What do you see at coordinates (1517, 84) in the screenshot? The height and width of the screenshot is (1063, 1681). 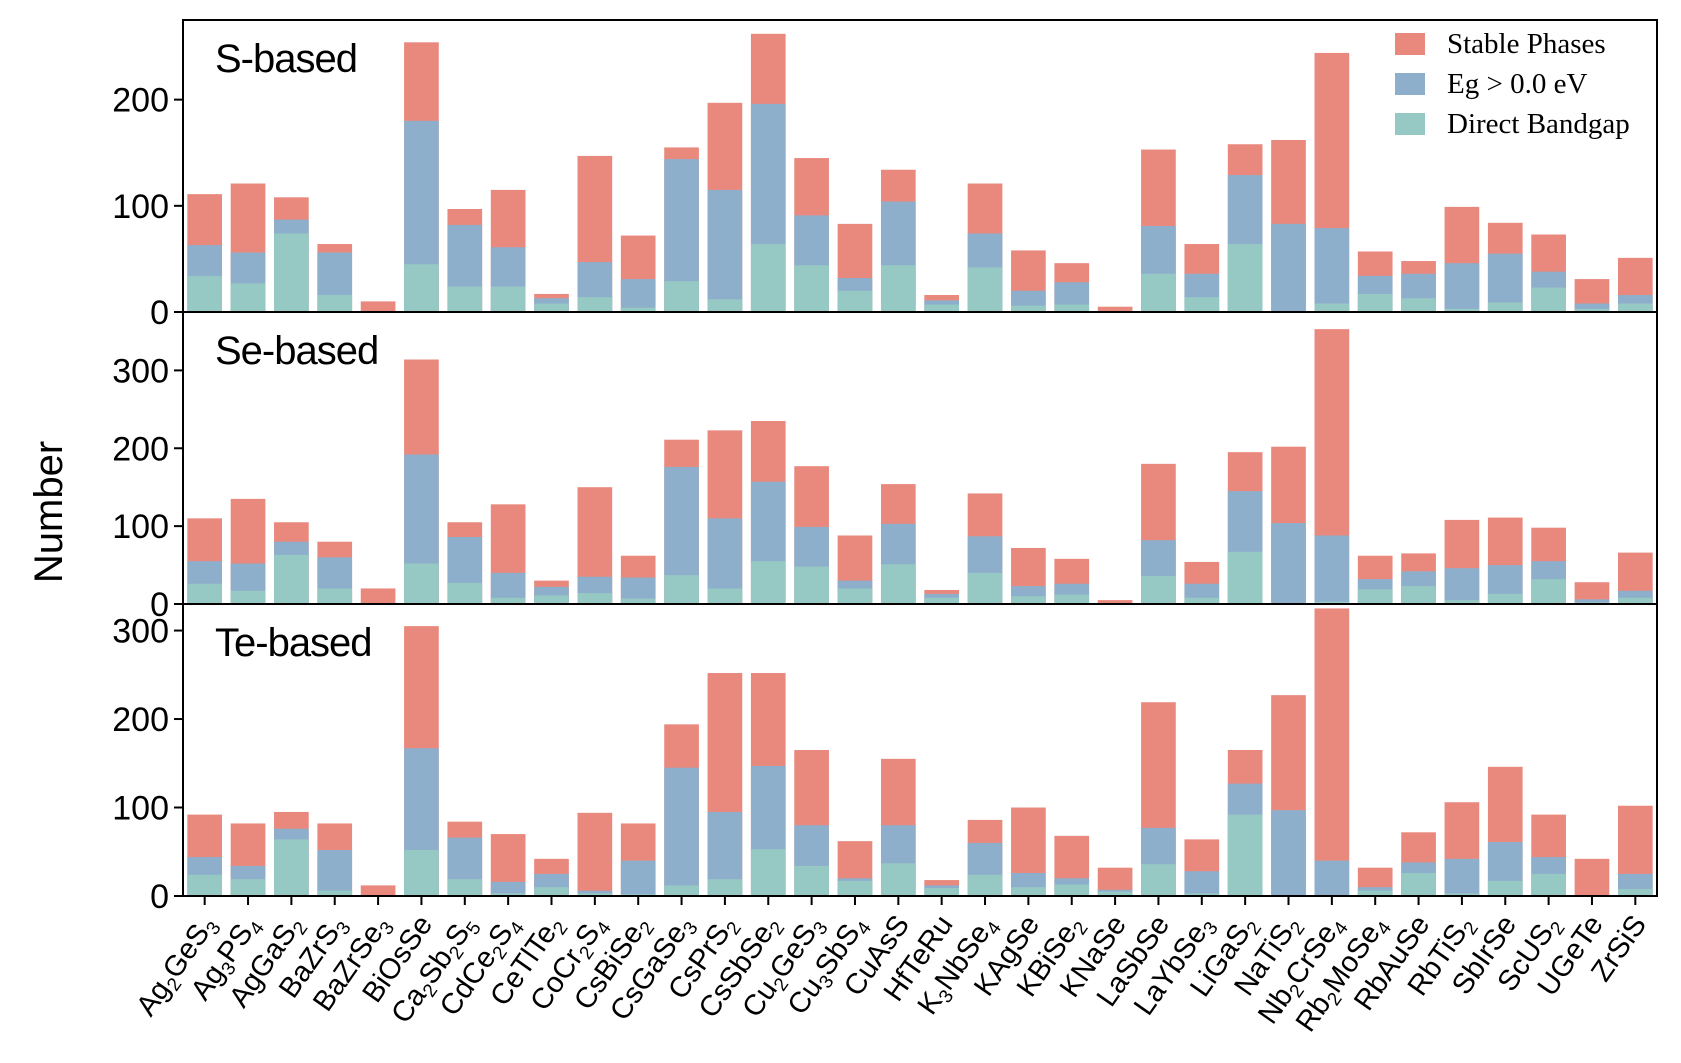 I see `legend-label: Eg > 0.0 eV` at bounding box center [1517, 84].